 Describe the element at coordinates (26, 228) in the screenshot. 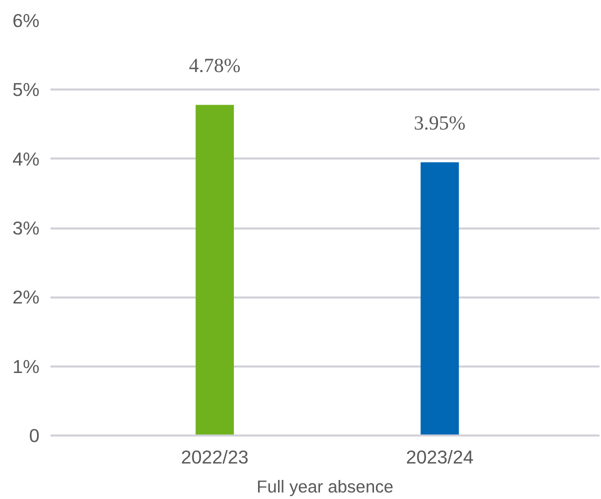

I see `y-tick-label: 3%` at that location.